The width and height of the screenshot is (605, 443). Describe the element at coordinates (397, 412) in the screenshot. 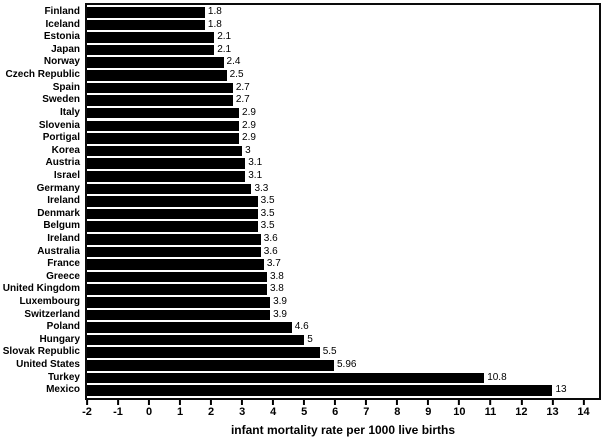

I see `tick-label: 8` at that location.